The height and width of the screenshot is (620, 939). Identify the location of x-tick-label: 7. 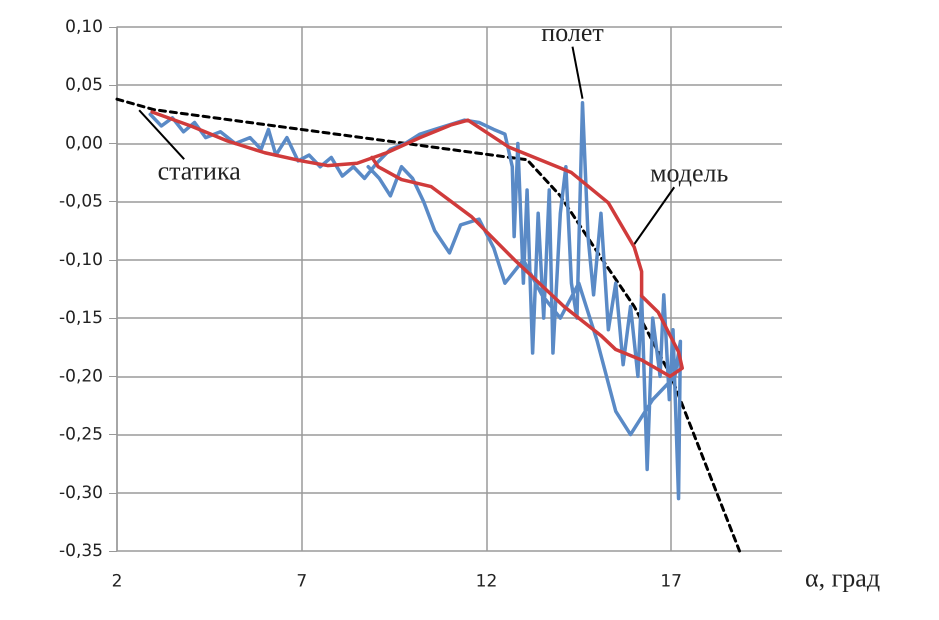
(302, 582).